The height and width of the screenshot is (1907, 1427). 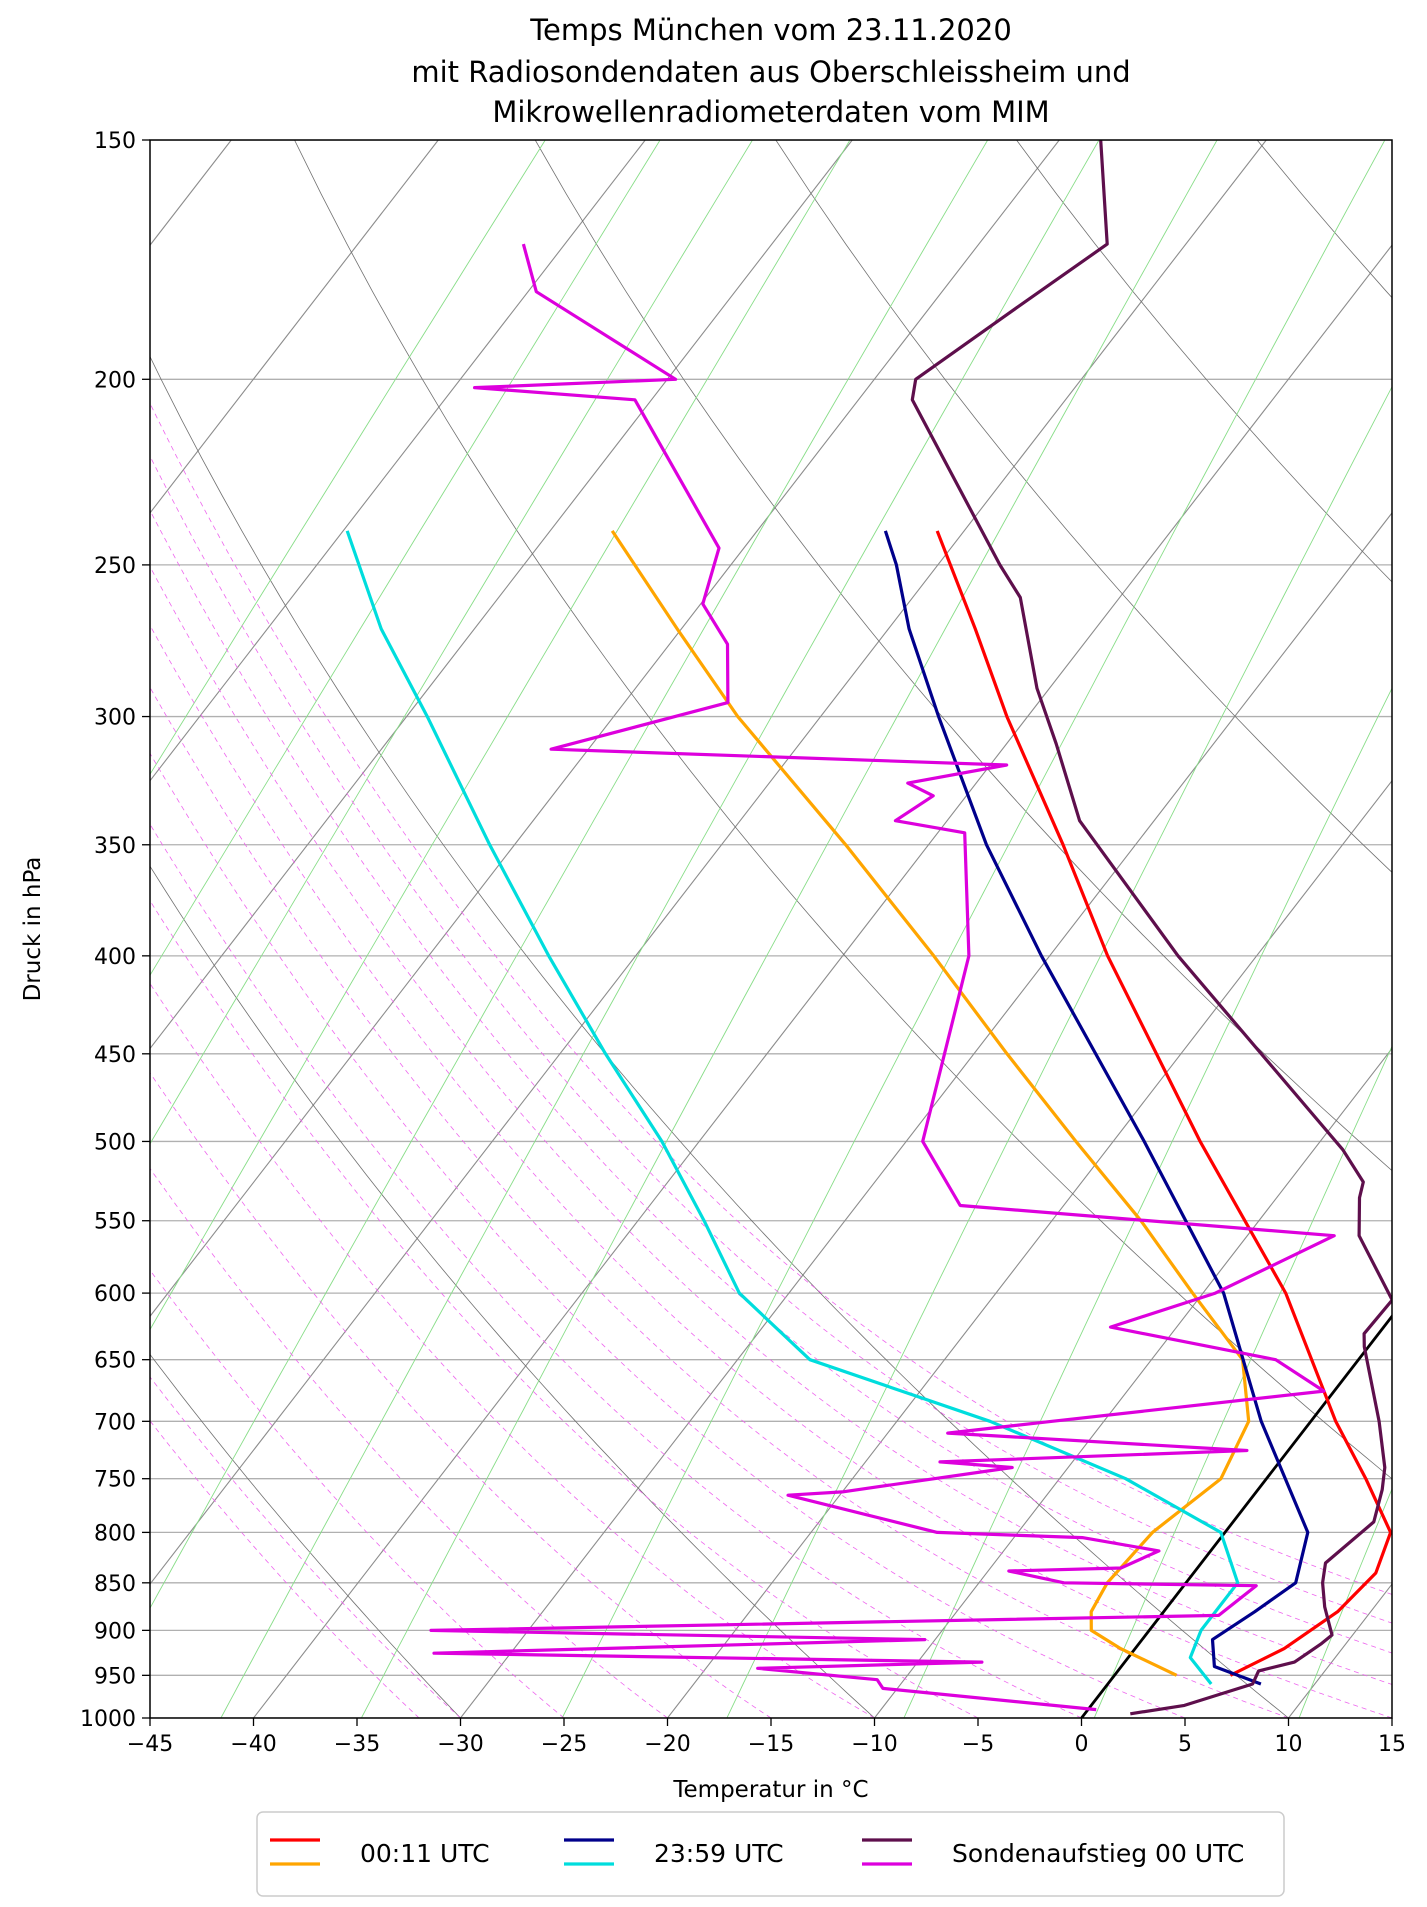 I want to click on x-tick-label: −40, so click(x=253, y=1744).